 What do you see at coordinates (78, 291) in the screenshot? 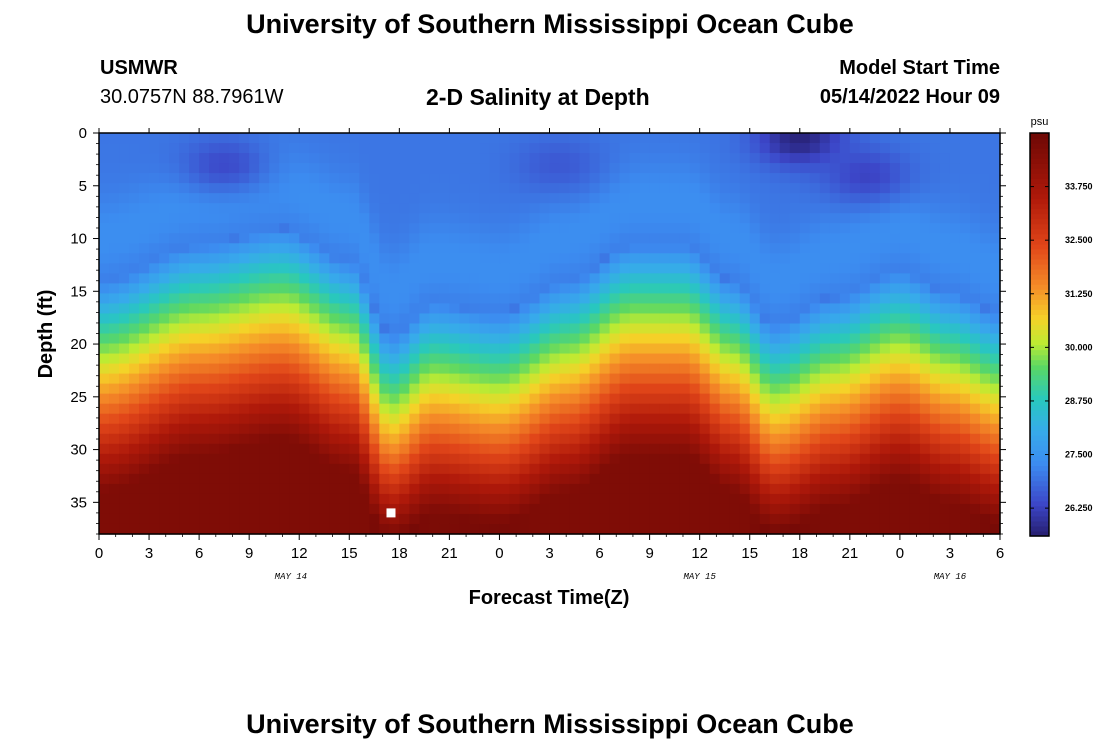
I see `y-tick-label: 15` at bounding box center [78, 291].